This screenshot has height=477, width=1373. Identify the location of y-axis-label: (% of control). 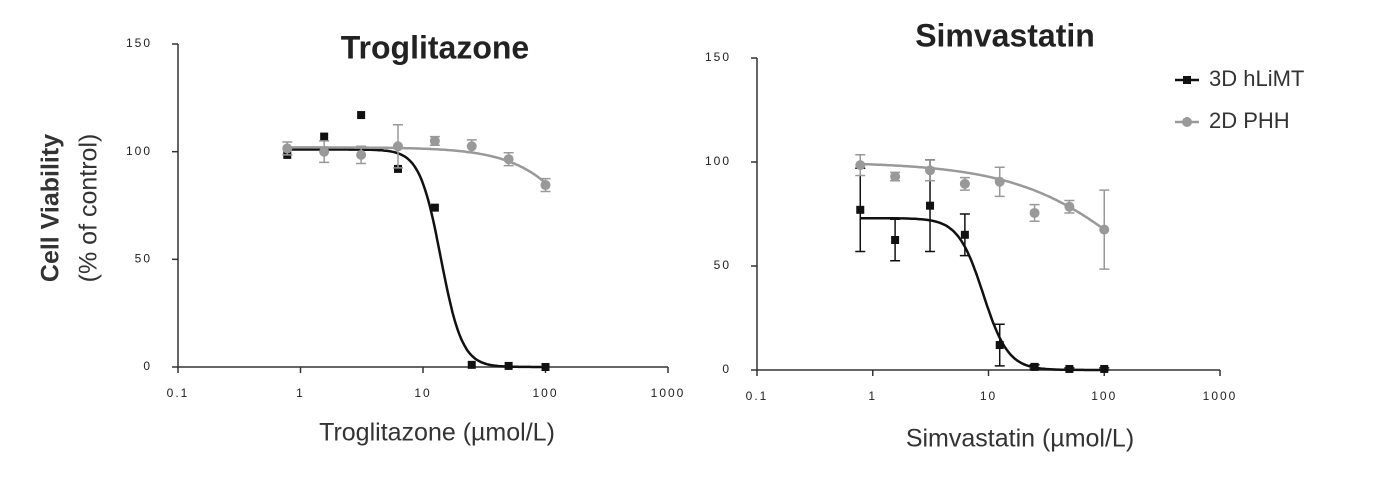
(89, 208).